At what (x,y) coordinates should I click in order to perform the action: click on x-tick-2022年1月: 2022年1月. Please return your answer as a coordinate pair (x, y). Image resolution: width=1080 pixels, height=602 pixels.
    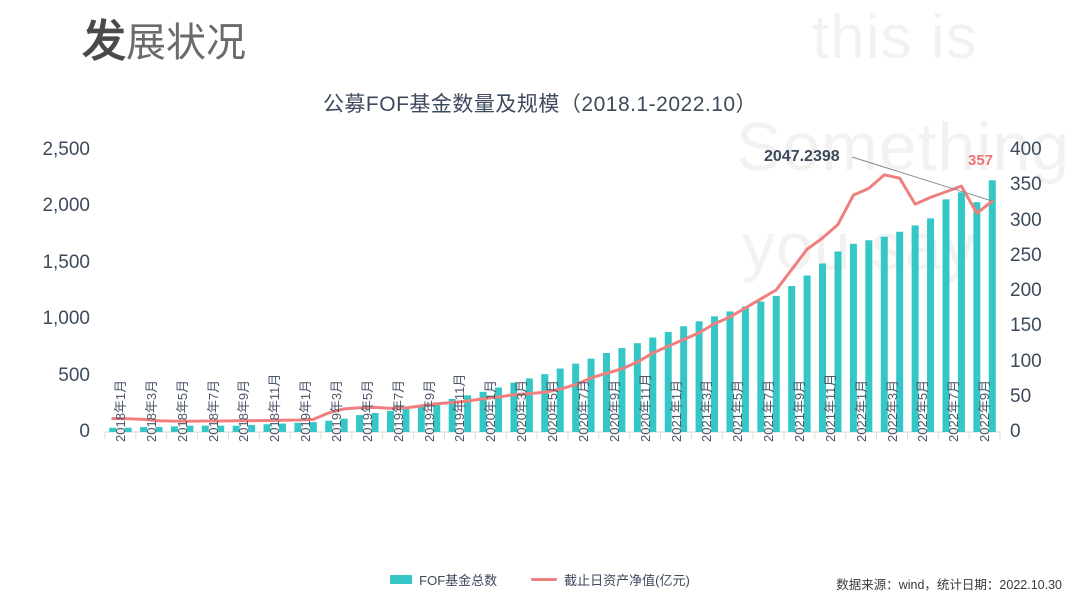
    Looking at the image, I should click on (861, 410).